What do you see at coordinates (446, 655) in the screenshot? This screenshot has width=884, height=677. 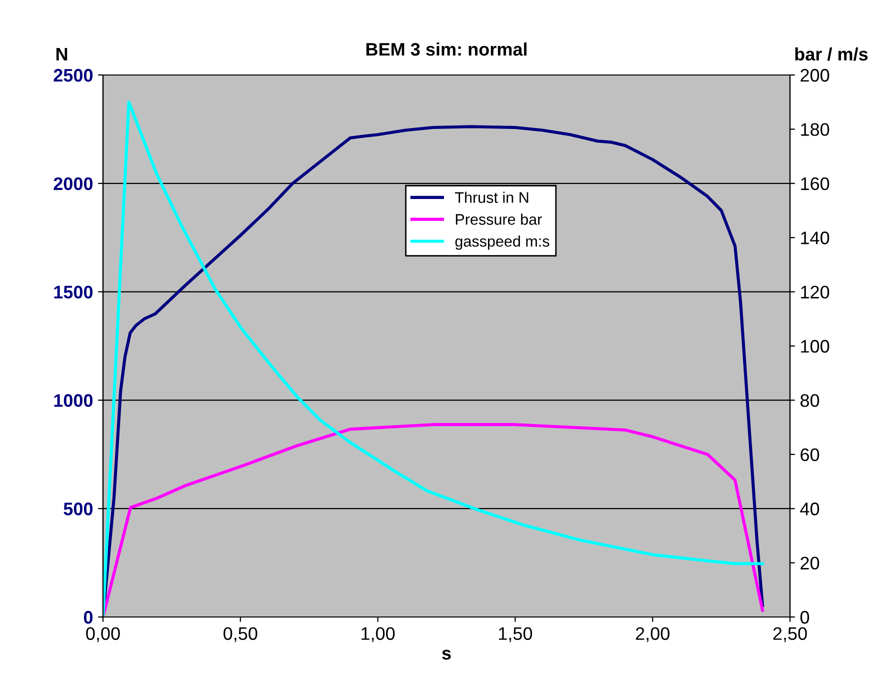 I see `x-axis-title: s` at bounding box center [446, 655].